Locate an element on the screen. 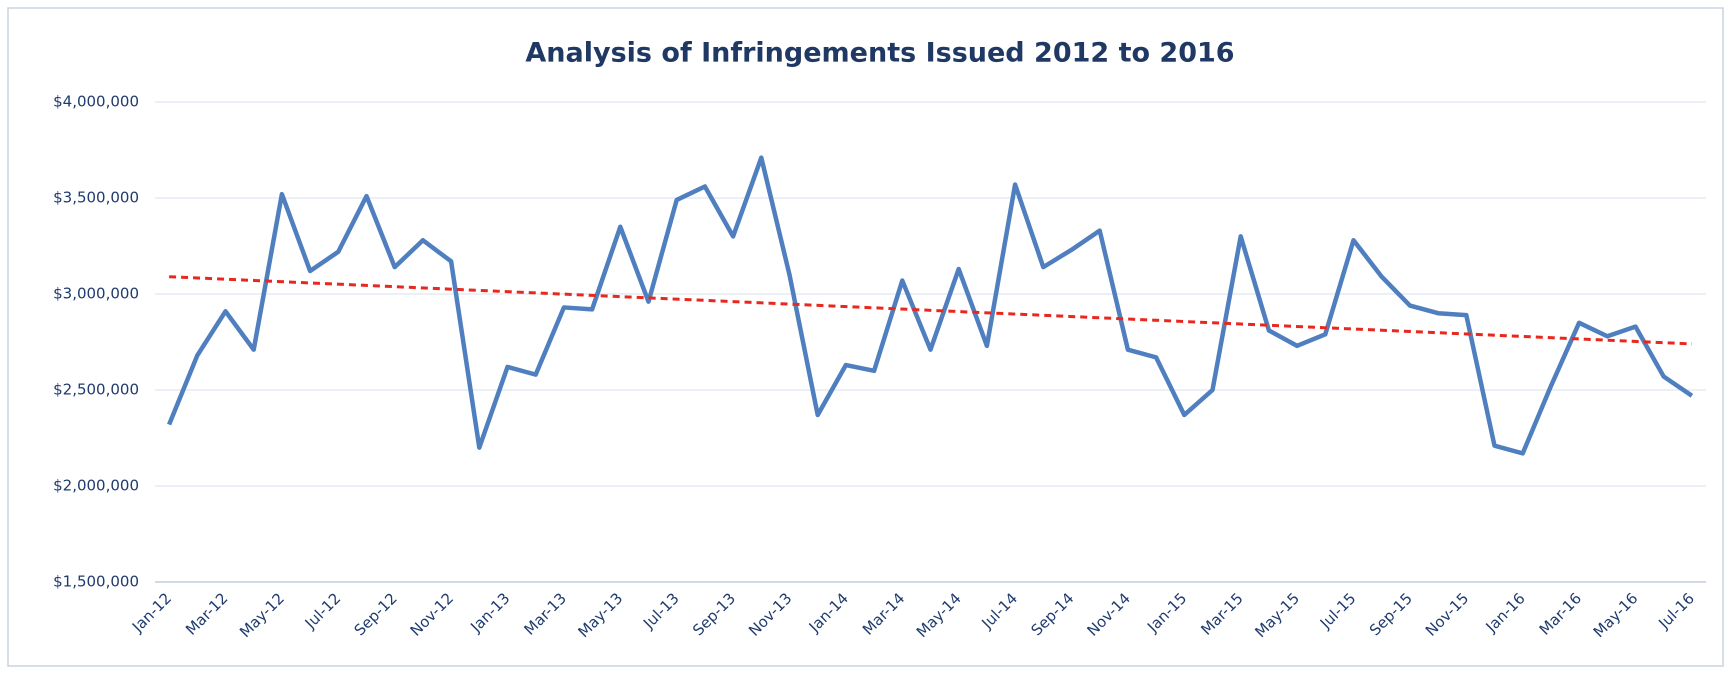 The height and width of the screenshot is (674, 1731). y-tick-label: $2,000,000 is located at coordinates (96, 486).